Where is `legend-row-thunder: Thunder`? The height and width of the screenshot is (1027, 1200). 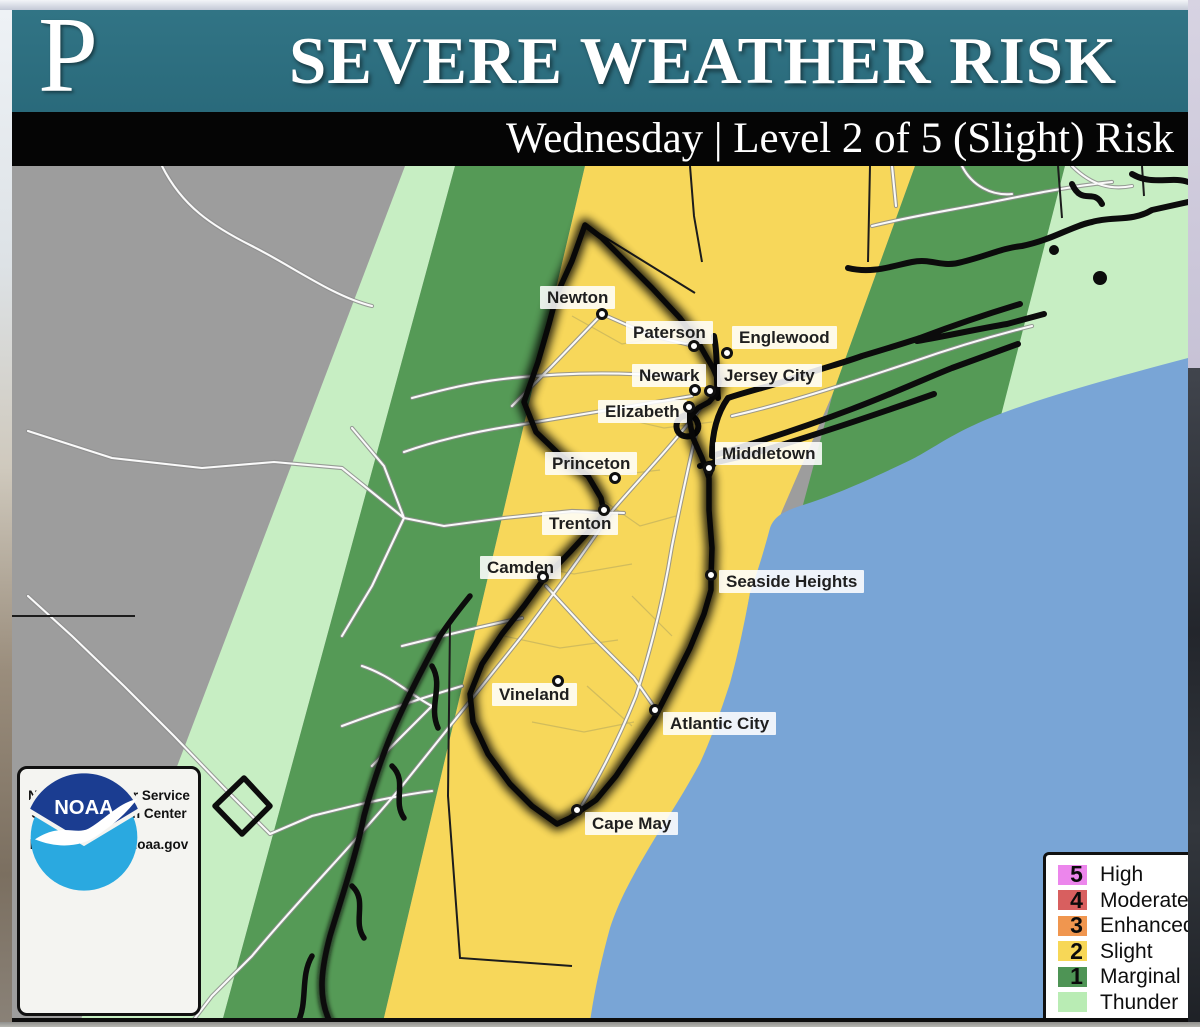 legend-row-thunder: Thunder is located at coordinates (1120, 1003).